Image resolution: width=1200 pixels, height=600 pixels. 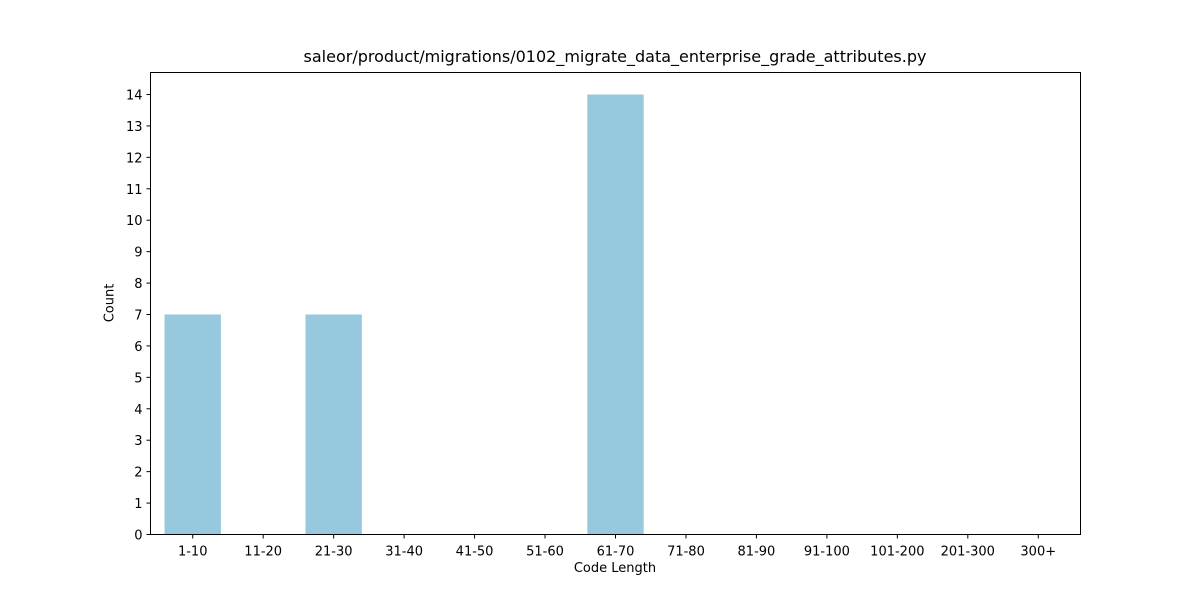 What do you see at coordinates (134, 158) in the screenshot?
I see `y-tick-label: 12` at bounding box center [134, 158].